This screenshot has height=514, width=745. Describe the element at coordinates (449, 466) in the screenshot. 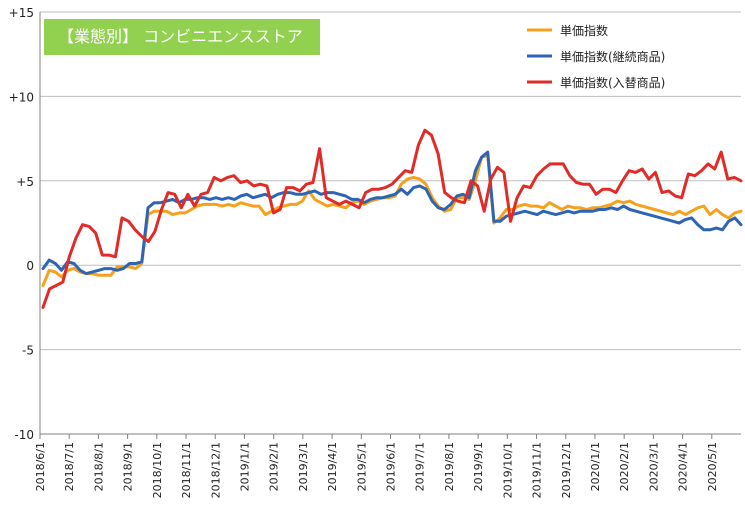

I see `x-tick-label: 2019/8/1` at that location.